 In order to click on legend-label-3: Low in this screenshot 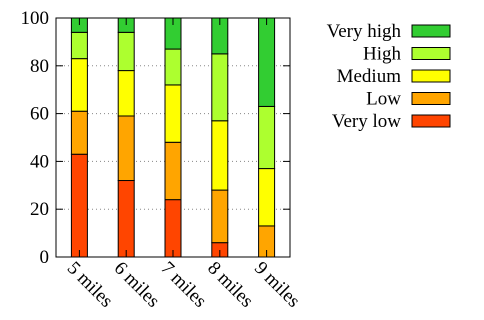, I will do `click(383, 99)`.